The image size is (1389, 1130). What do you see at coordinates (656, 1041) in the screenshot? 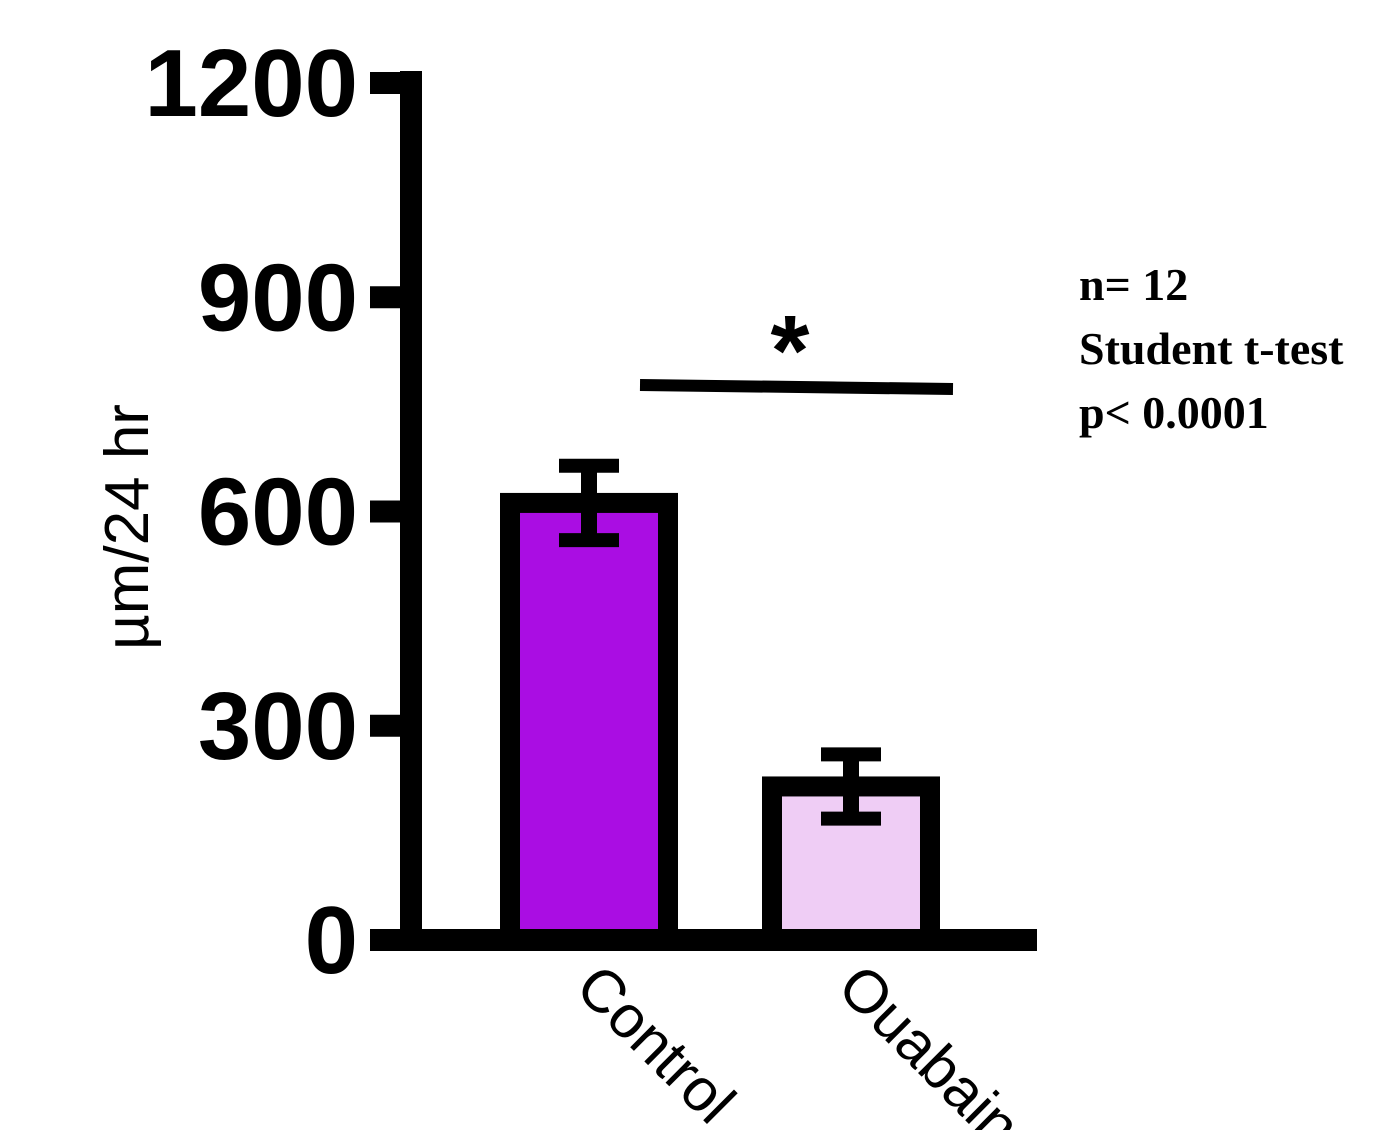
I see `x-category-label: Control` at bounding box center [656, 1041].